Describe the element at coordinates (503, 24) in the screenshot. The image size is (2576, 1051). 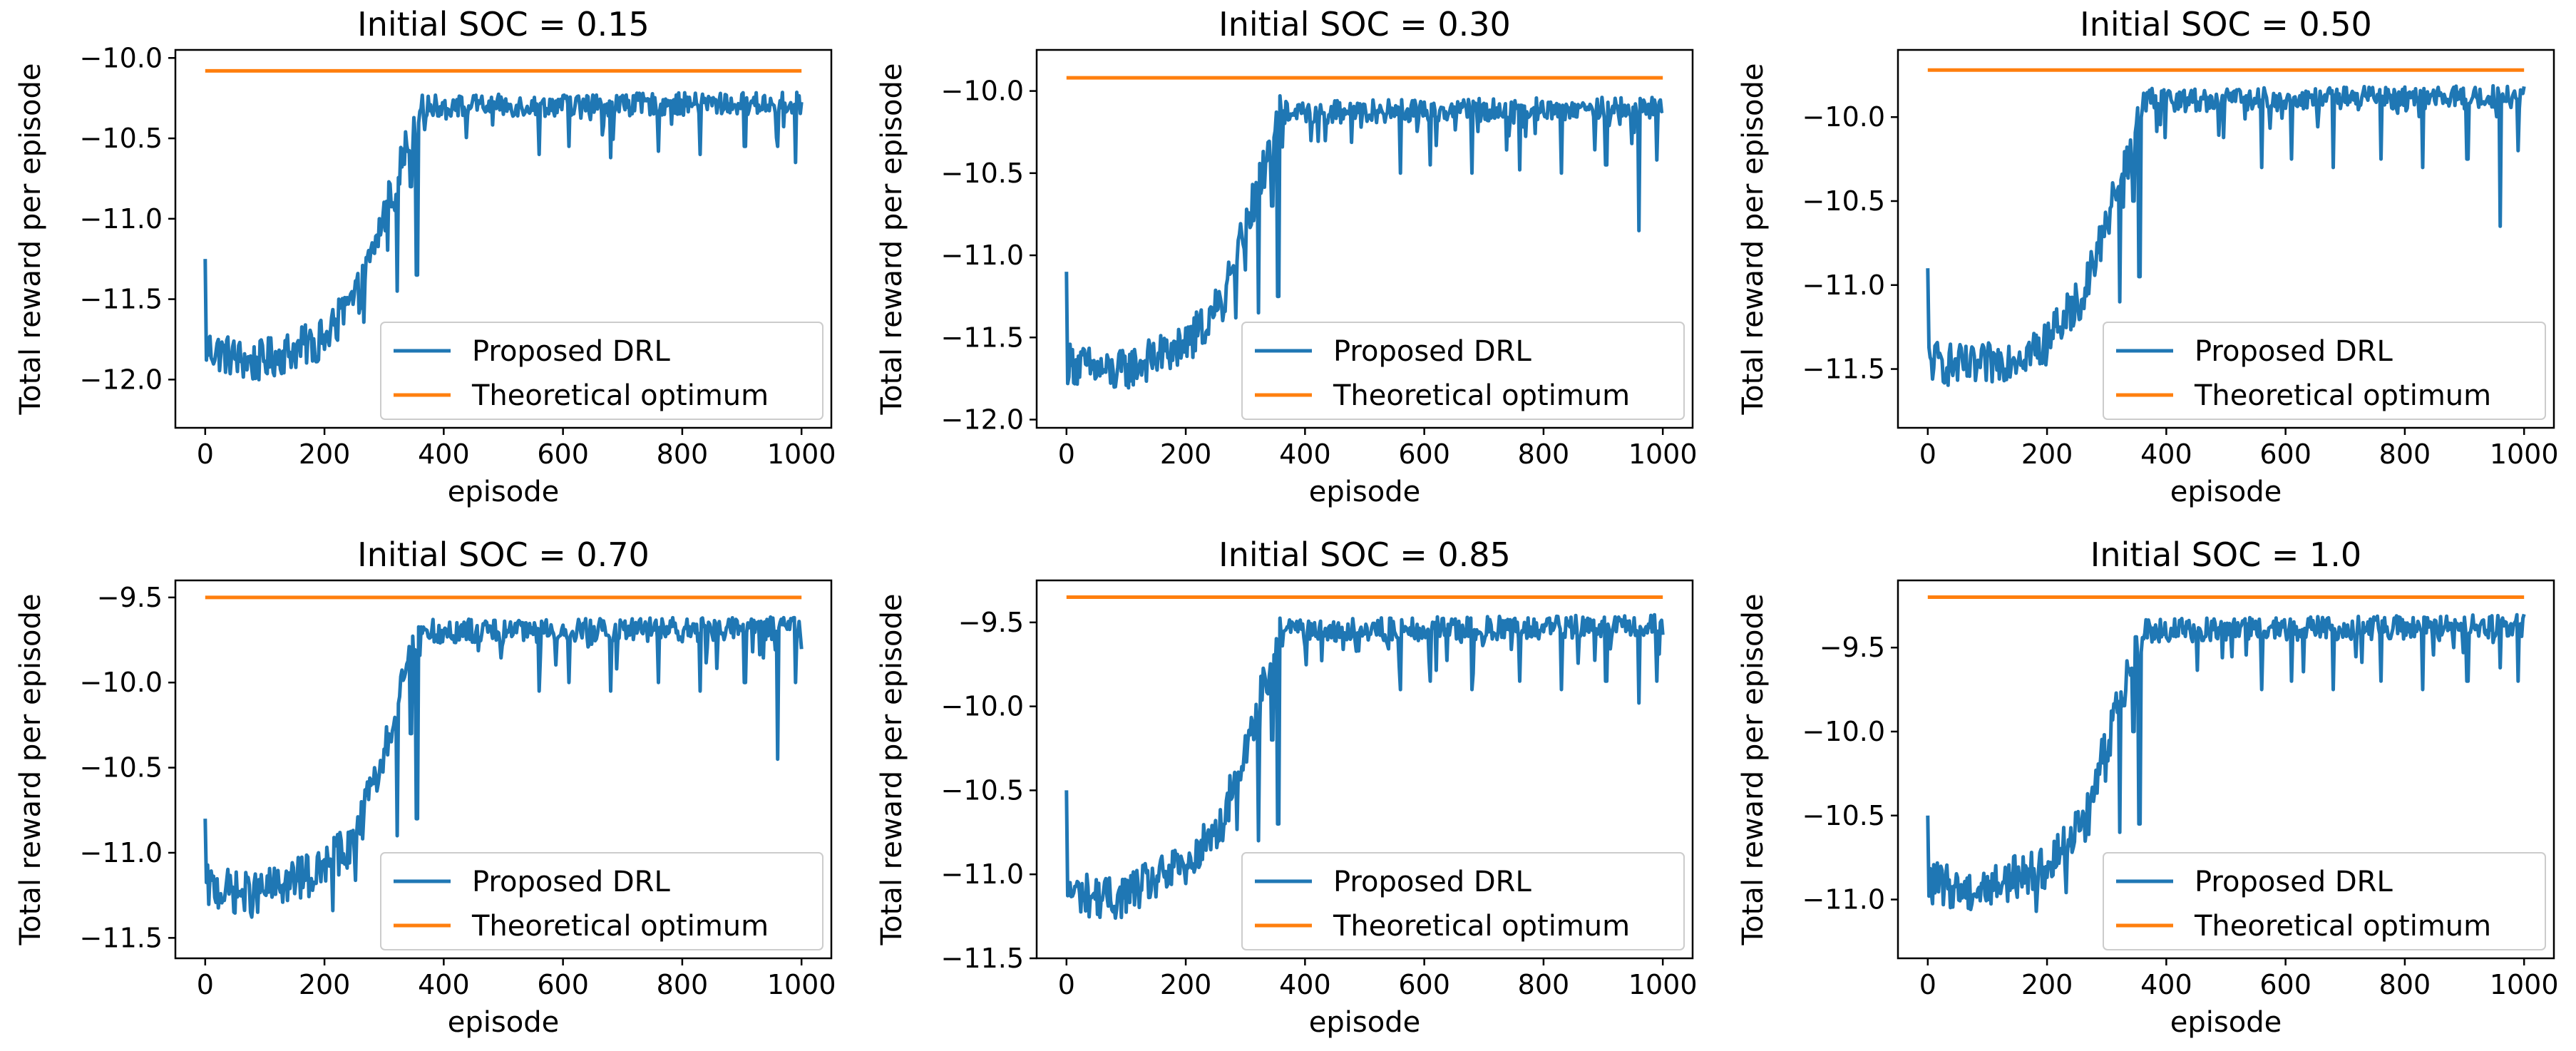
I see `chart-title: Initial SOC = 0.15` at that location.